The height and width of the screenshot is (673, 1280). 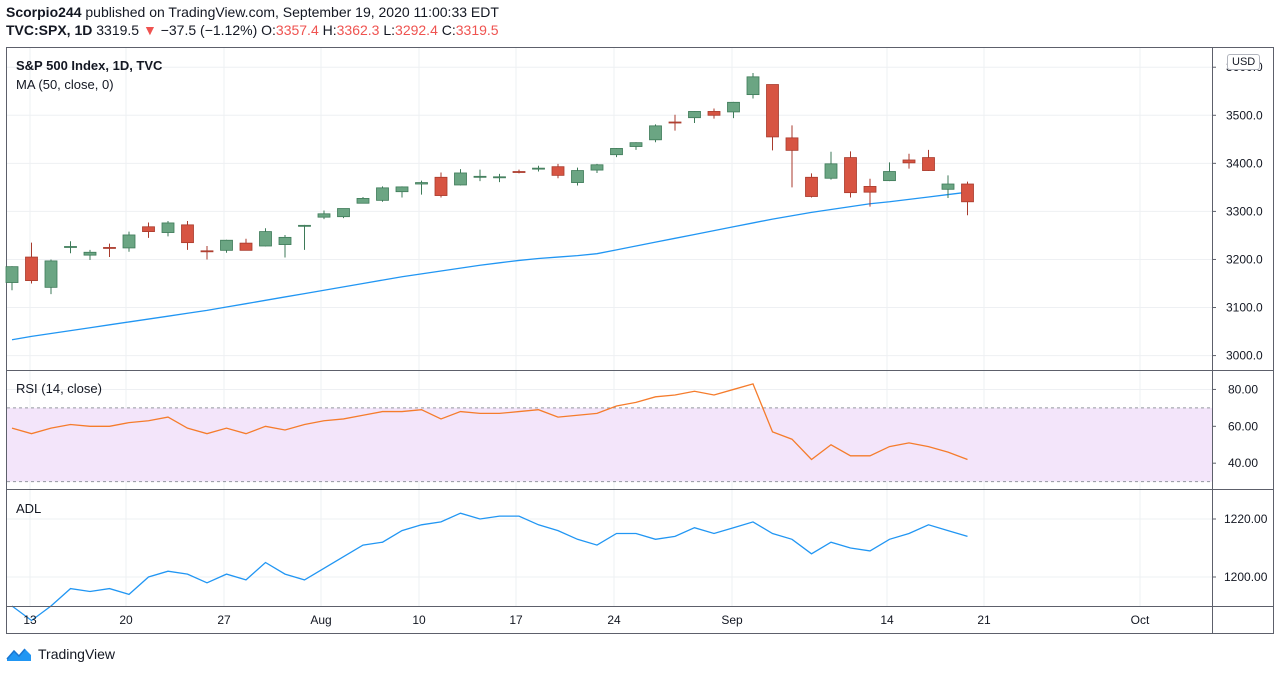 I want to click on down-arrow-icon: ▼, so click(x=149, y=30).